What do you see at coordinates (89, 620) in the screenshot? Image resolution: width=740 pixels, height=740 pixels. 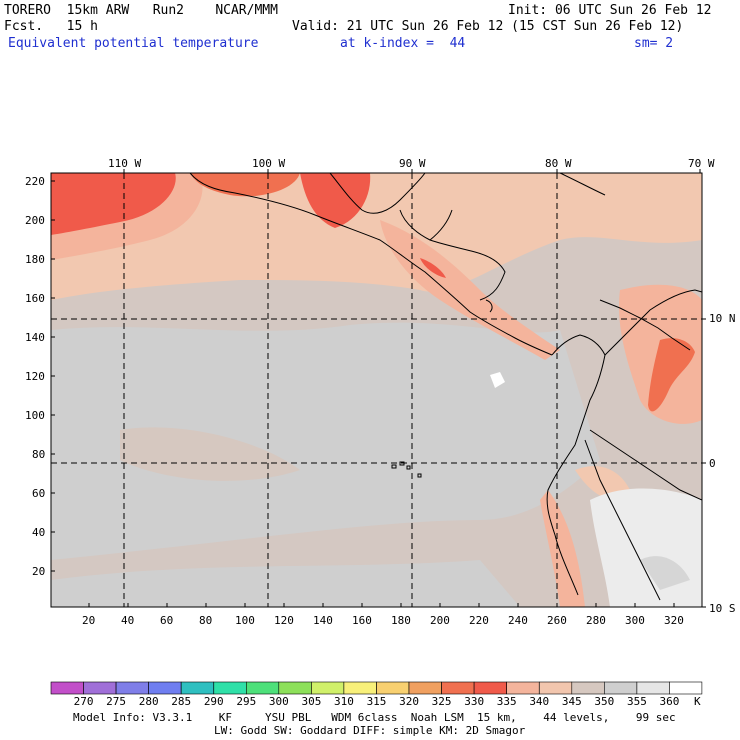 I see `x-label: 20` at bounding box center [89, 620].